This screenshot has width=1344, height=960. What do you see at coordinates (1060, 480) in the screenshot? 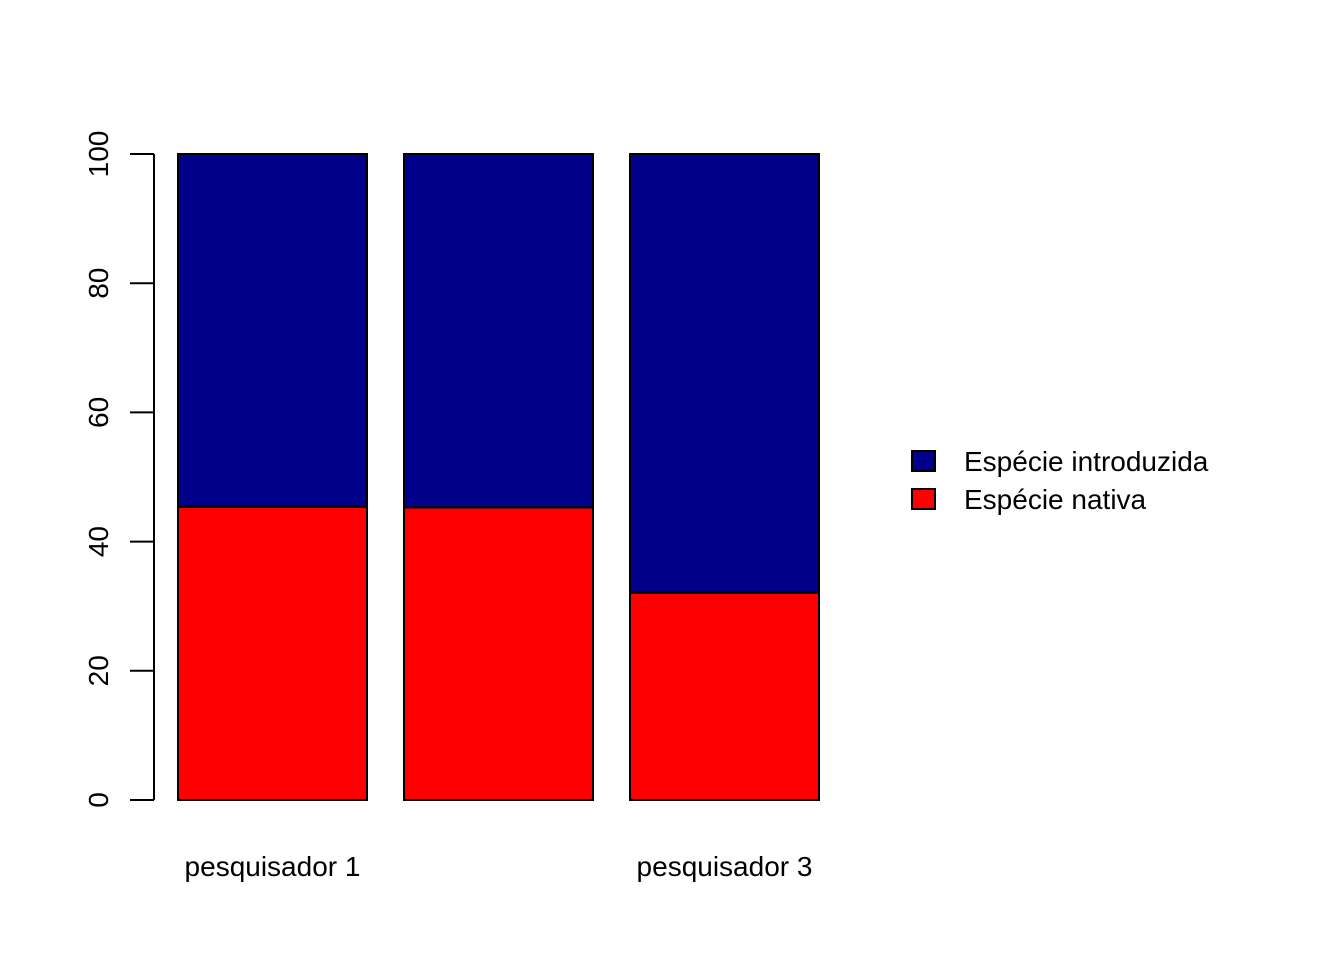
I see `legend: Espécie introduzida Espécie nativa` at bounding box center [1060, 480].